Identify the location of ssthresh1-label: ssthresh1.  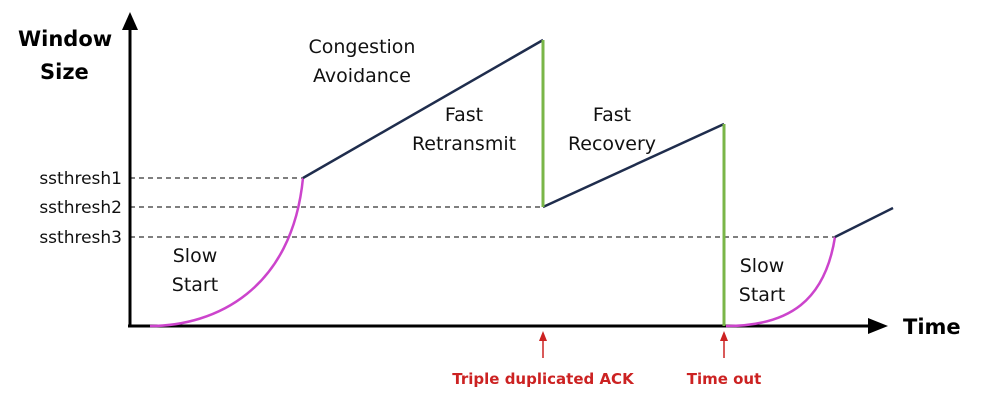
(80, 179).